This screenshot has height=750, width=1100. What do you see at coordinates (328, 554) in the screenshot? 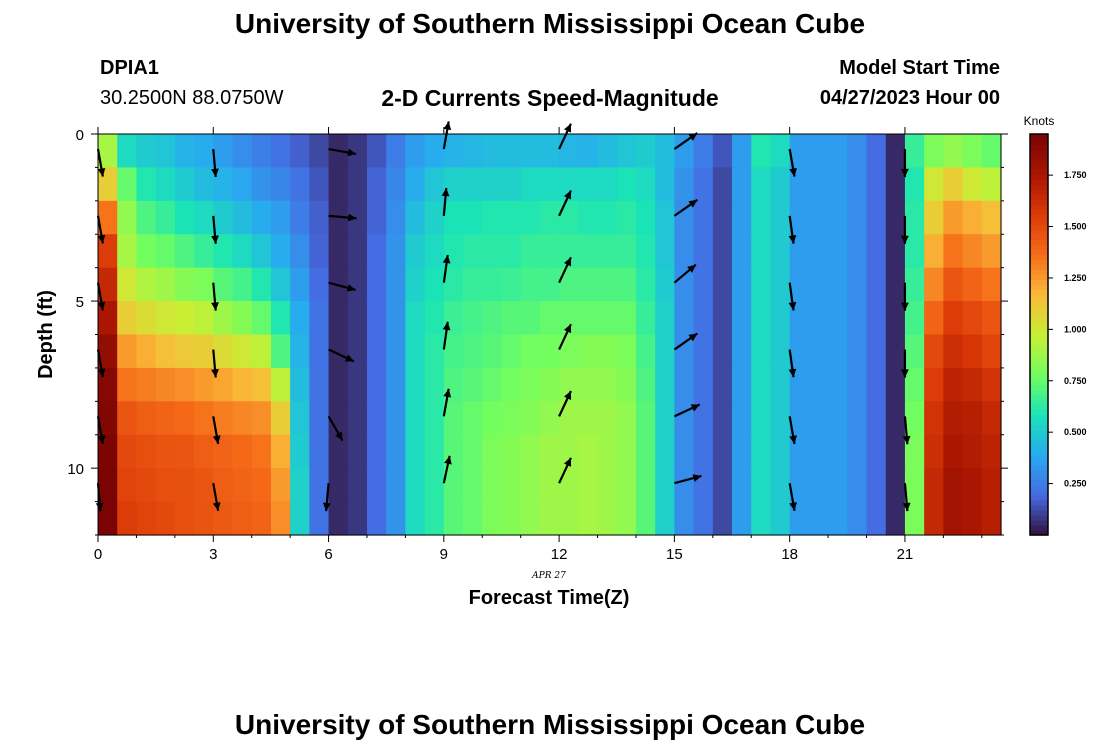
I see `x-tick-label: 6` at bounding box center [328, 554].